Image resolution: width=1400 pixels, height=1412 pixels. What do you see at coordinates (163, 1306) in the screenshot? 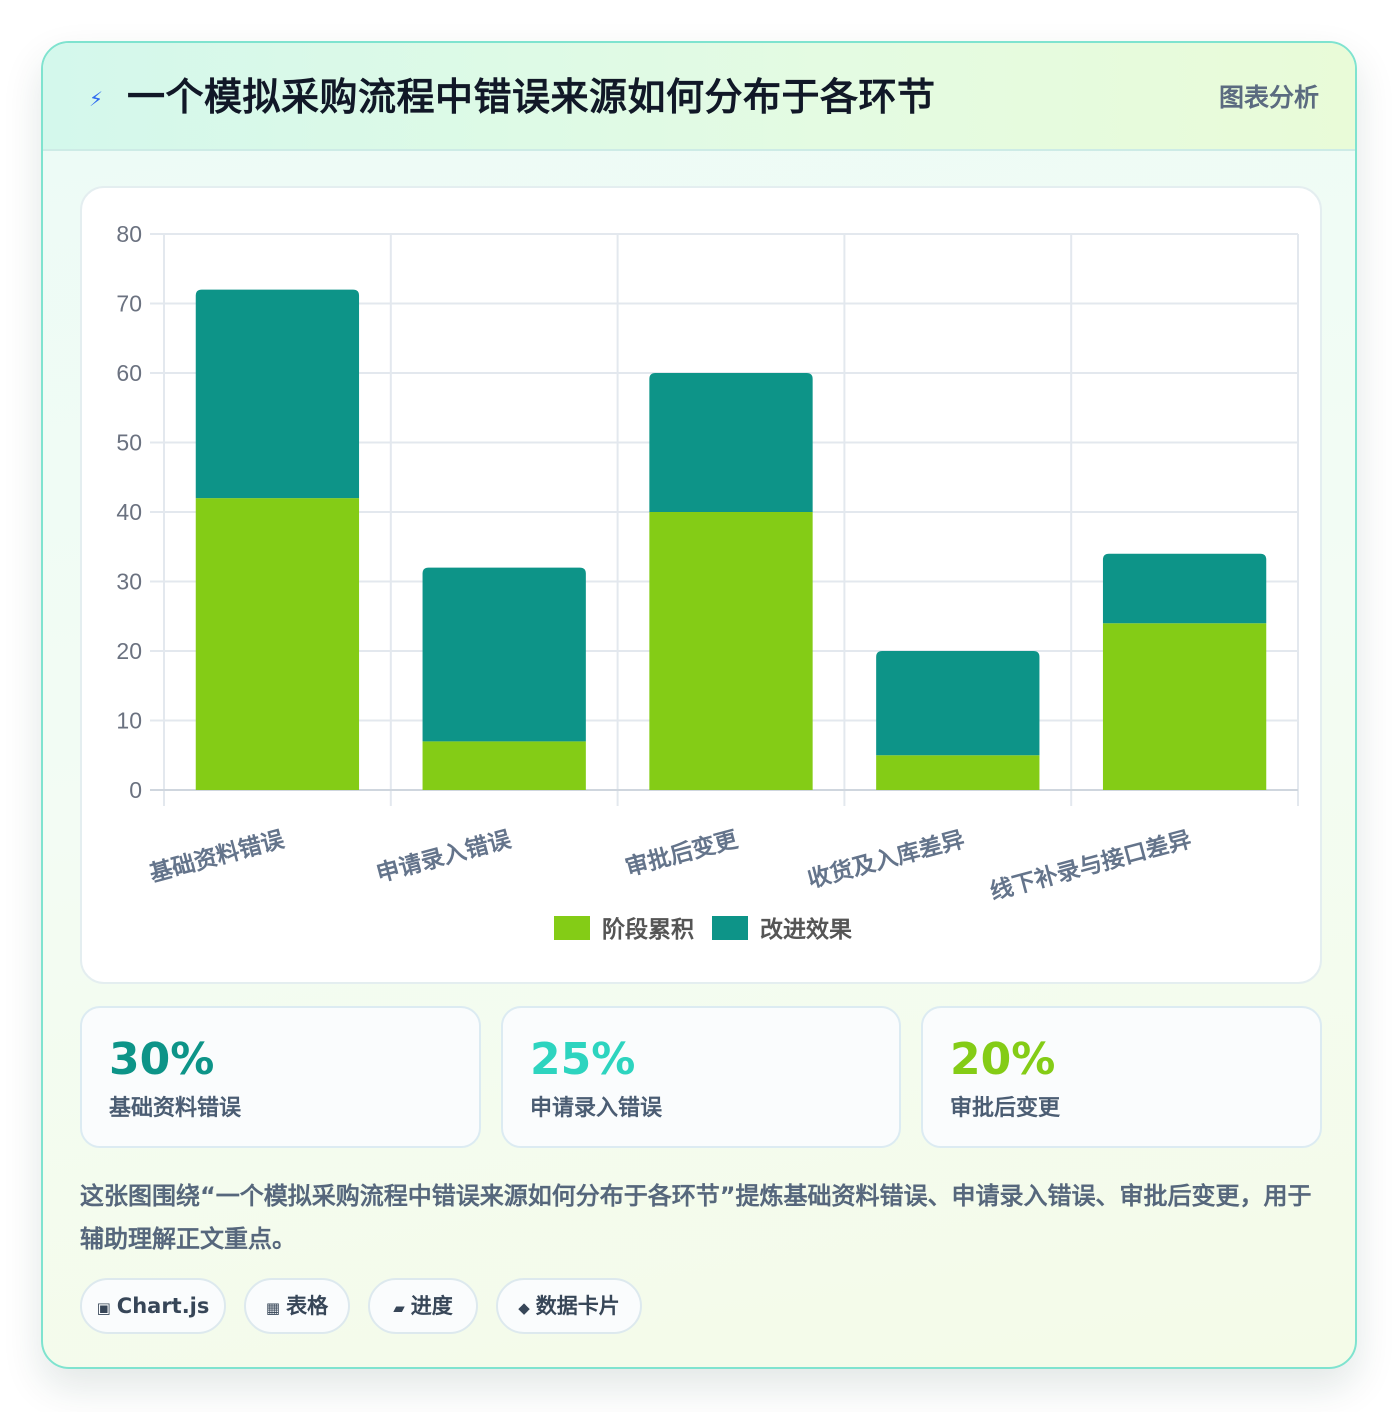
I see `tag-label: Chart.js` at bounding box center [163, 1306].